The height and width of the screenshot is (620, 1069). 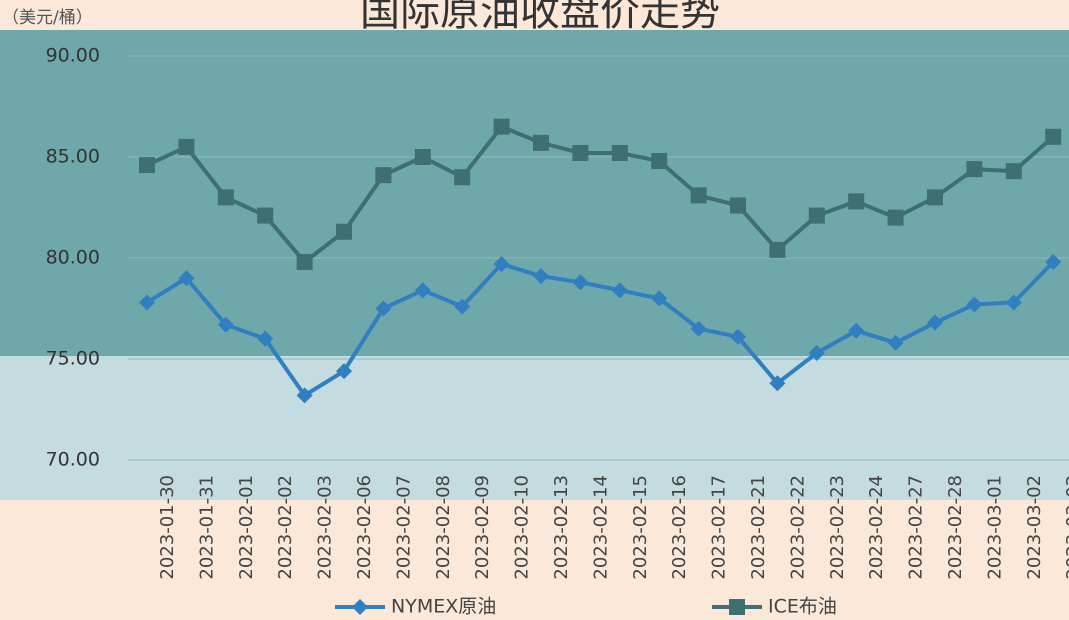 I want to click on x-tick-label: 2023-01-30, so click(x=167, y=527).